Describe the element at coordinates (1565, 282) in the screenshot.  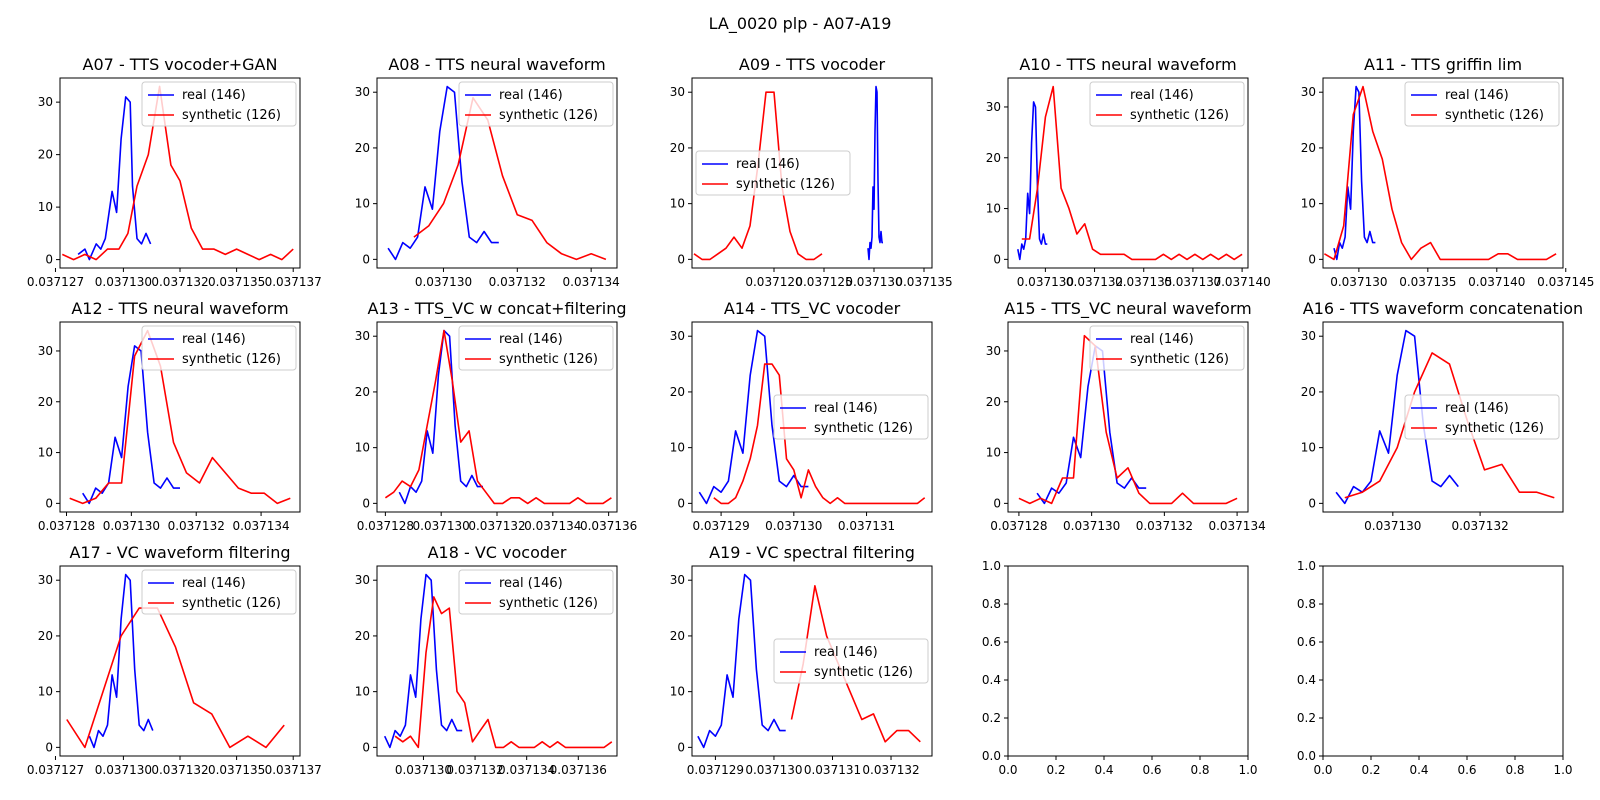
I see `x-tick-label: 0.037145` at that location.